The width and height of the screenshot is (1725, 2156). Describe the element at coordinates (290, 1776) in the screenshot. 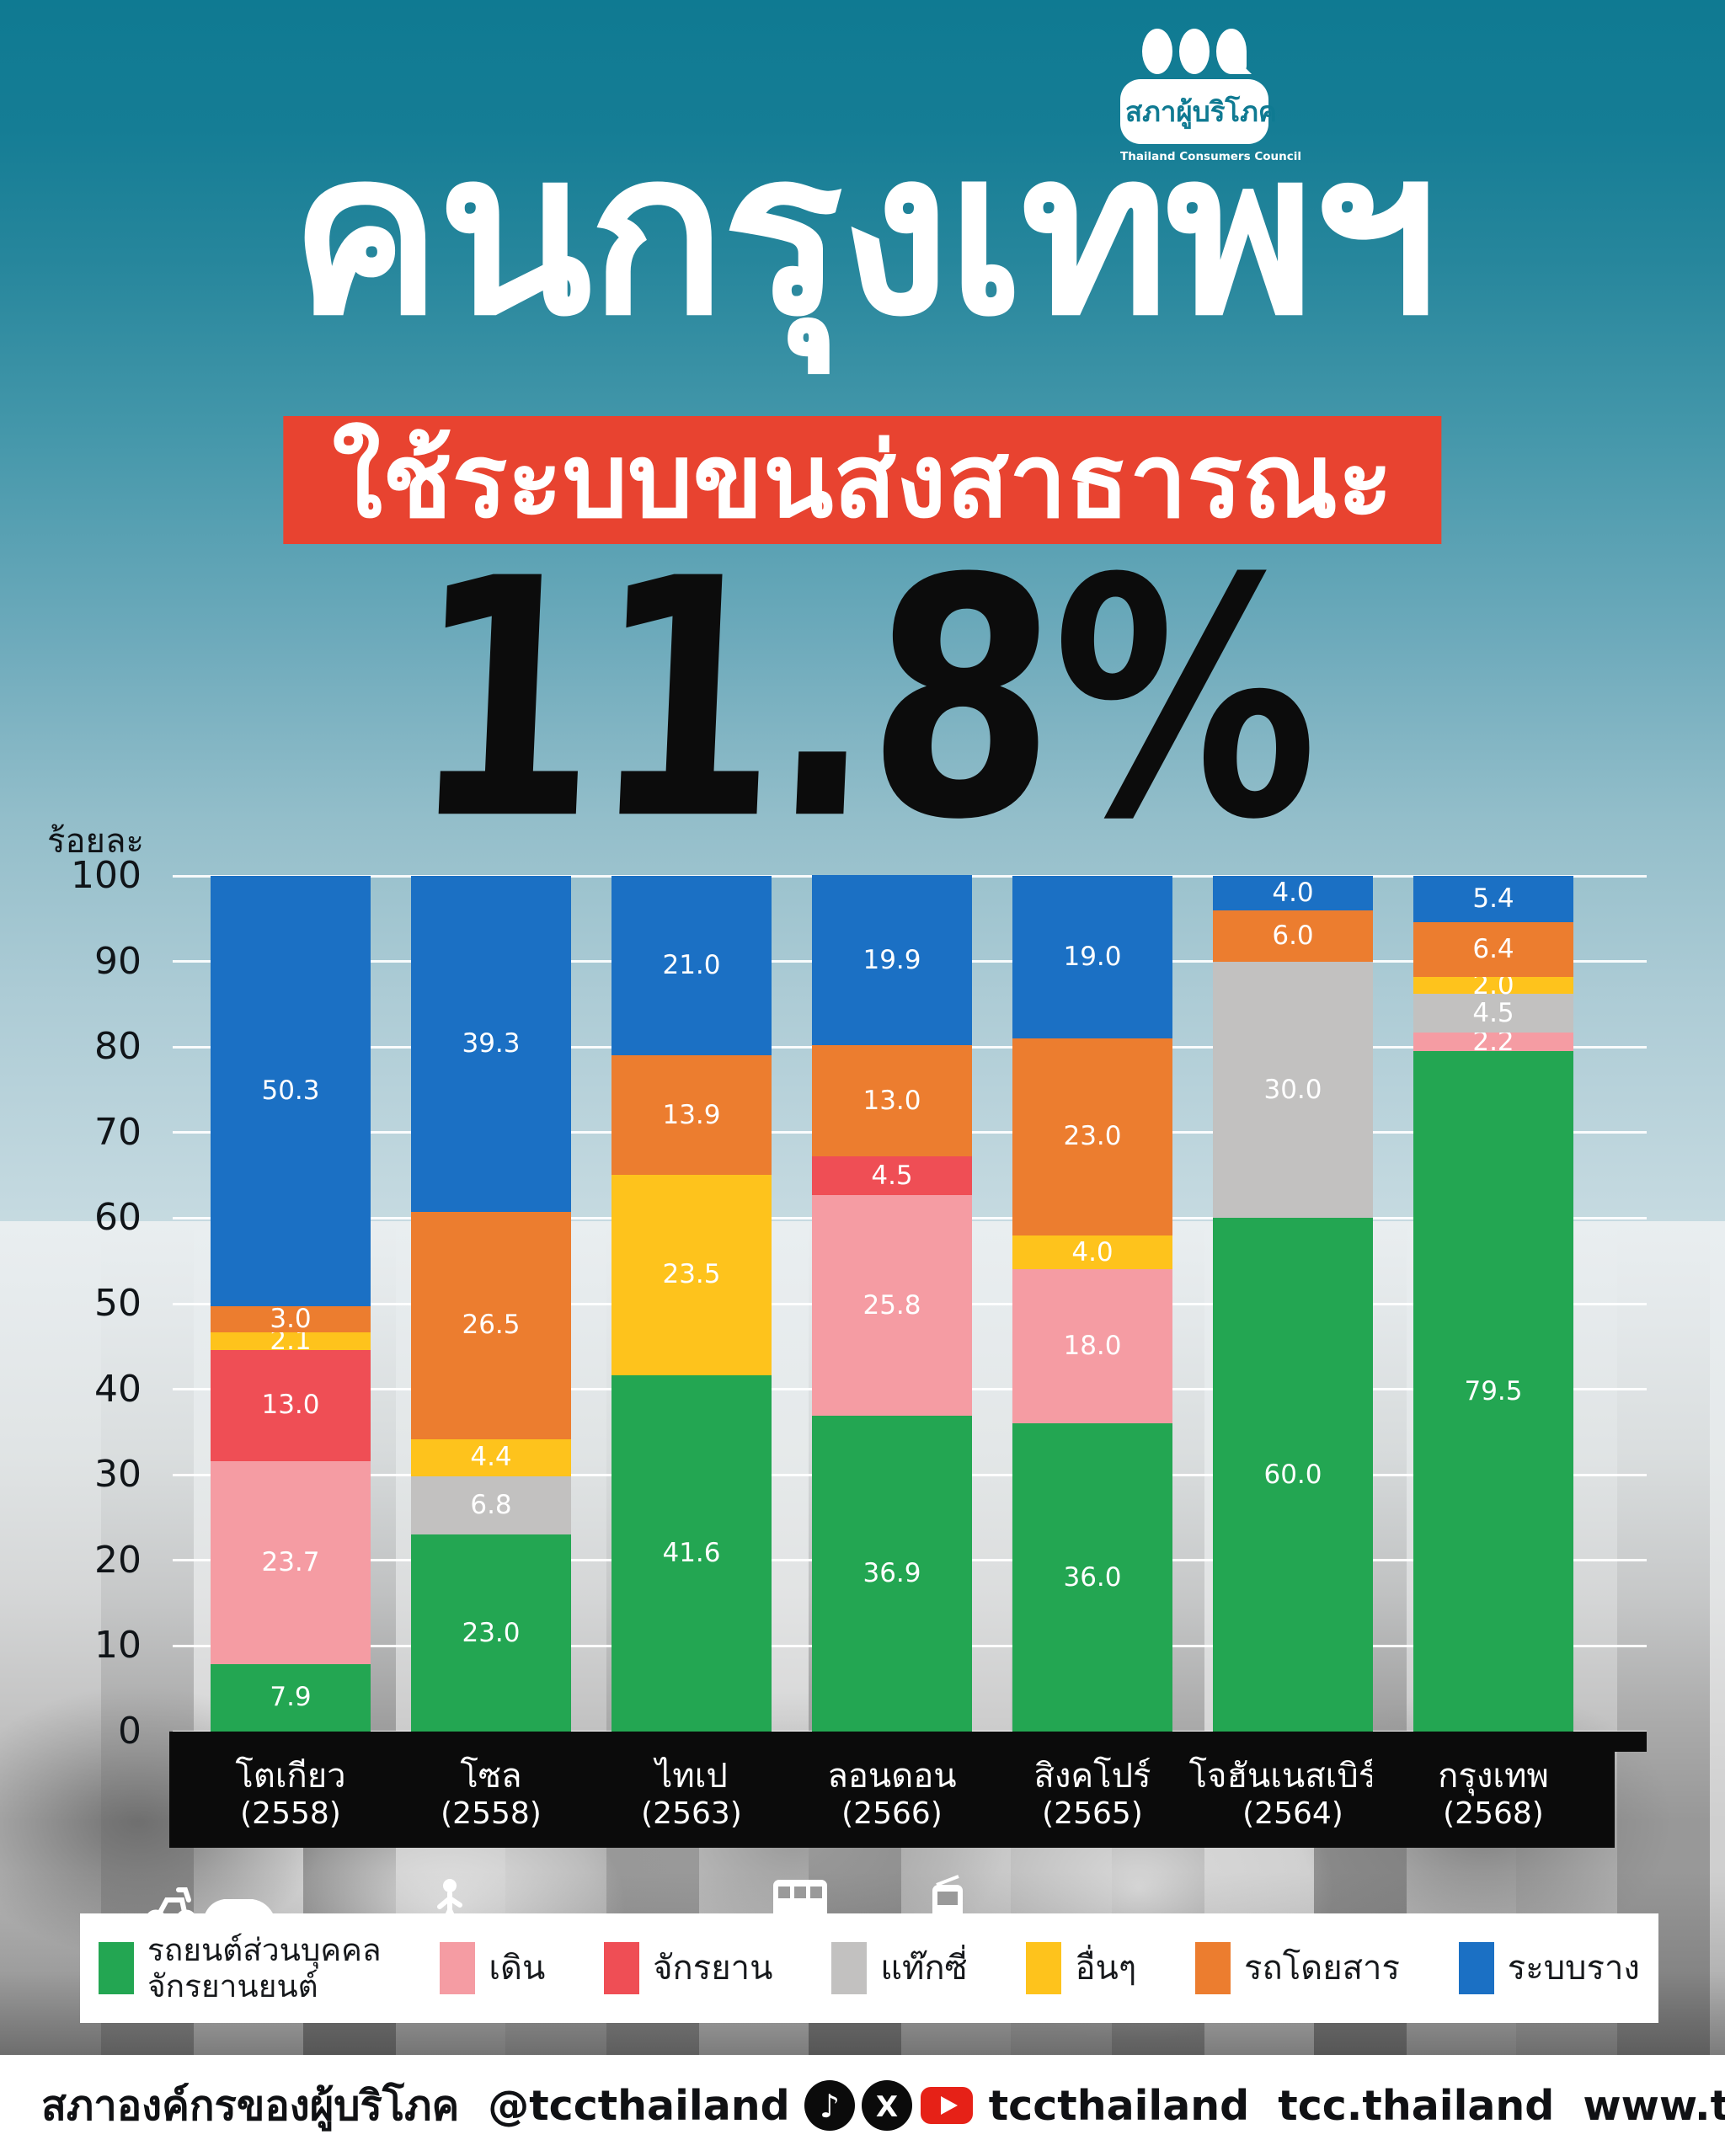

I see `category-city: โตเกียว` at that location.